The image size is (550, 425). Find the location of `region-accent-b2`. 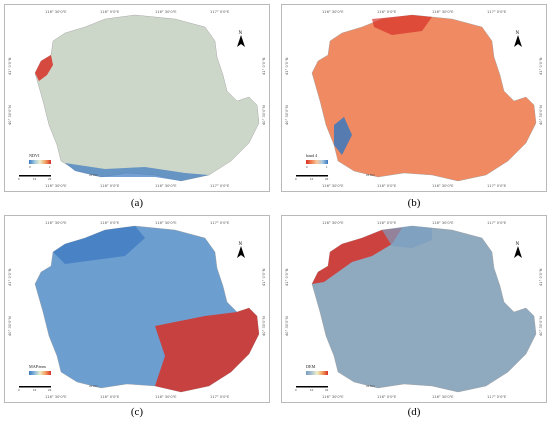

region-accent-b2 is located at coordinates (402, 25).